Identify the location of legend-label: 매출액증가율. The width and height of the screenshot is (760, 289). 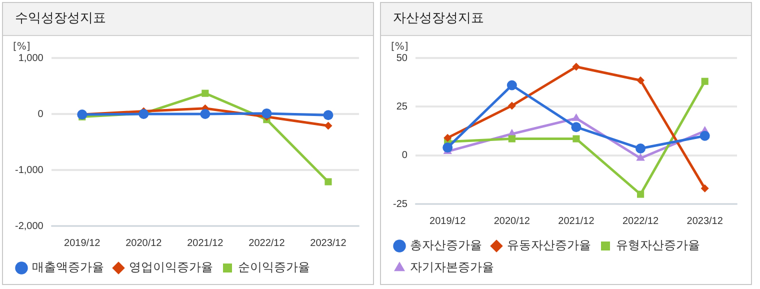
(68, 267).